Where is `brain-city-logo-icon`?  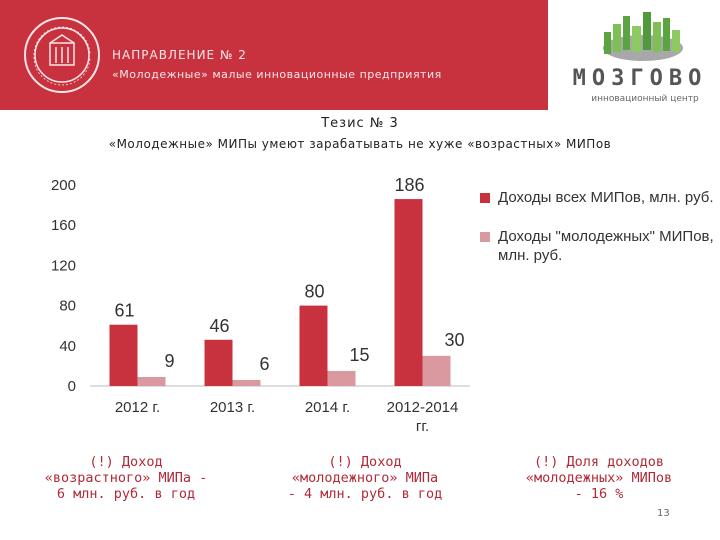 brain-city-logo-icon is located at coordinates (643, 36).